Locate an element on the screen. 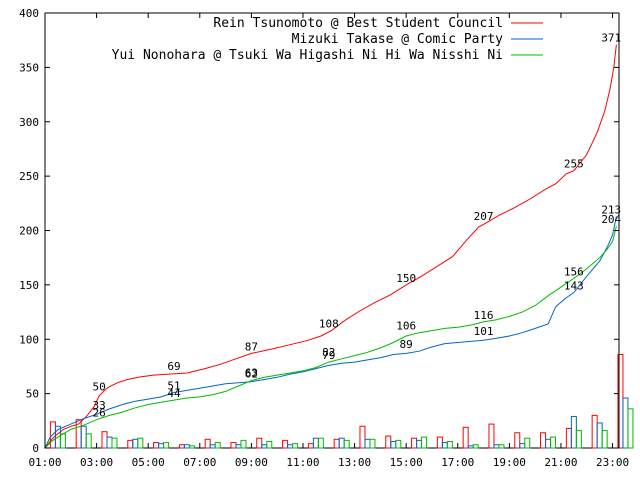 The image size is (640, 480). data-label: 62 is located at coordinates (251, 374).